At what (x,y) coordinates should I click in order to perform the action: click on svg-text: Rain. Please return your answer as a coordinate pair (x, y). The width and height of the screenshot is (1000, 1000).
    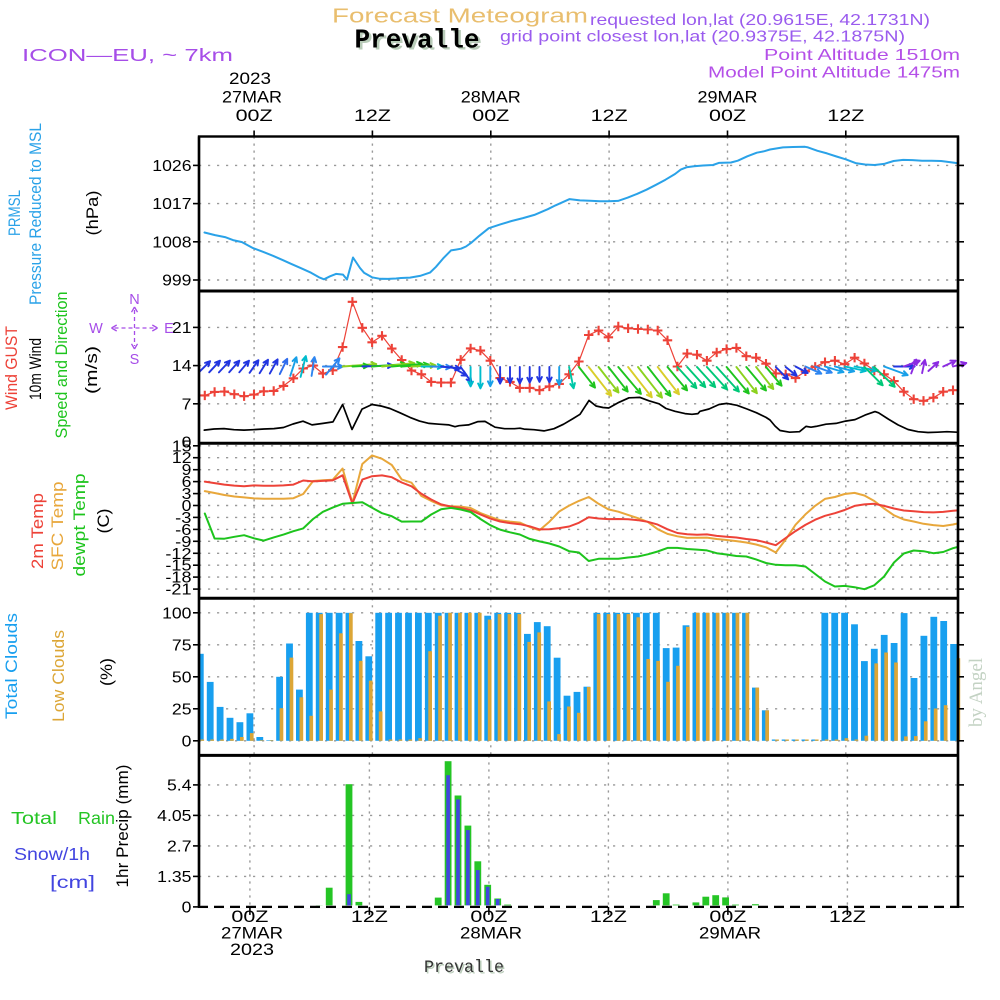
    Looking at the image, I should click on (96, 818).